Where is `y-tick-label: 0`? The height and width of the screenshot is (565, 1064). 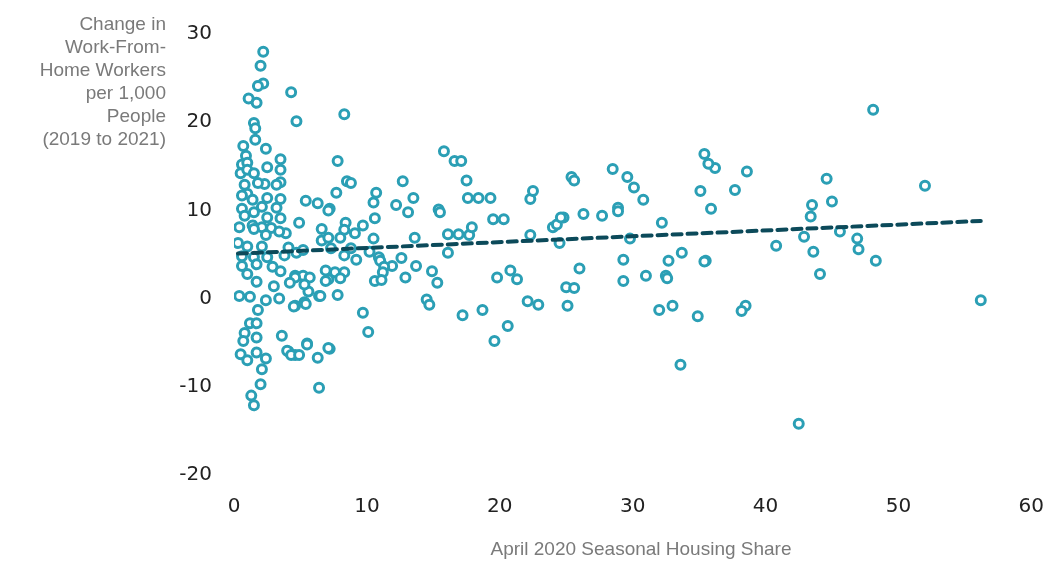 y-tick-label: 0 is located at coordinates (205, 296).